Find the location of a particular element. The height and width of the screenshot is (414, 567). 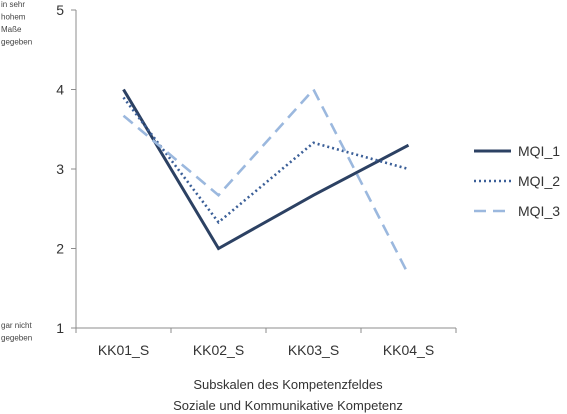

x-tick-label: KK03_S is located at coordinates (313, 350).